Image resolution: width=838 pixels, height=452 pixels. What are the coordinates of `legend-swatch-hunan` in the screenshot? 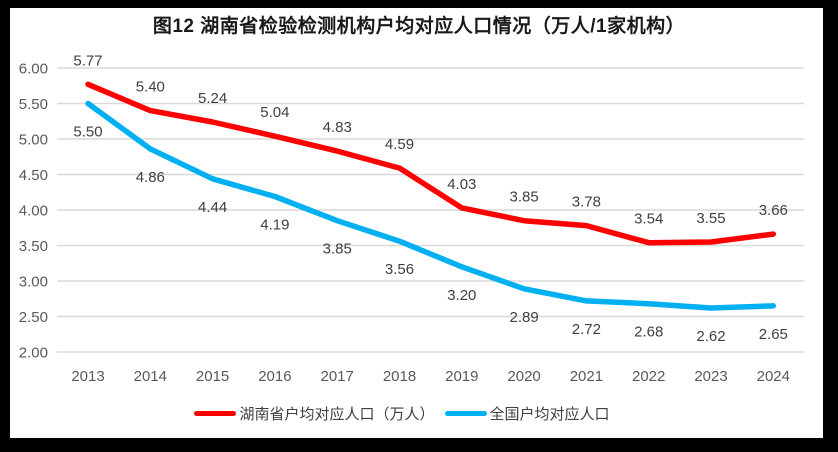 It's located at (215, 413).